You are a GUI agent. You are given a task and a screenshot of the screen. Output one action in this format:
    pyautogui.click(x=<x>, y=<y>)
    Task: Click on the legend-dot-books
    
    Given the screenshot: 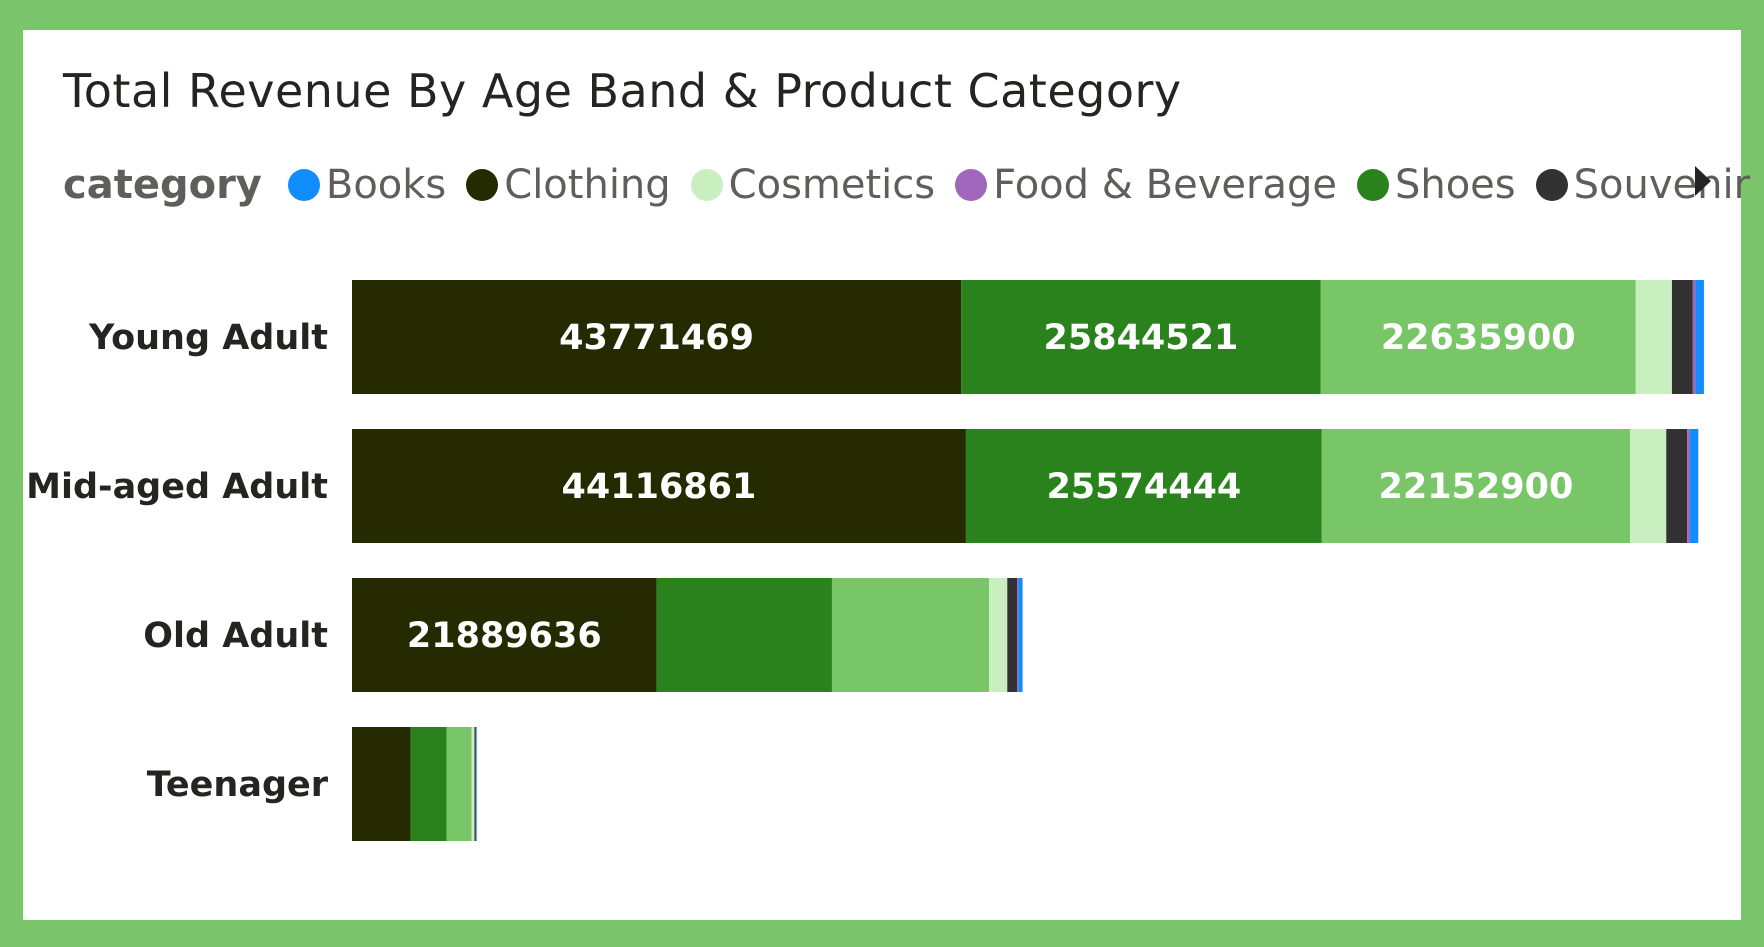 What is the action you would take?
    pyautogui.click(x=303, y=185)
    